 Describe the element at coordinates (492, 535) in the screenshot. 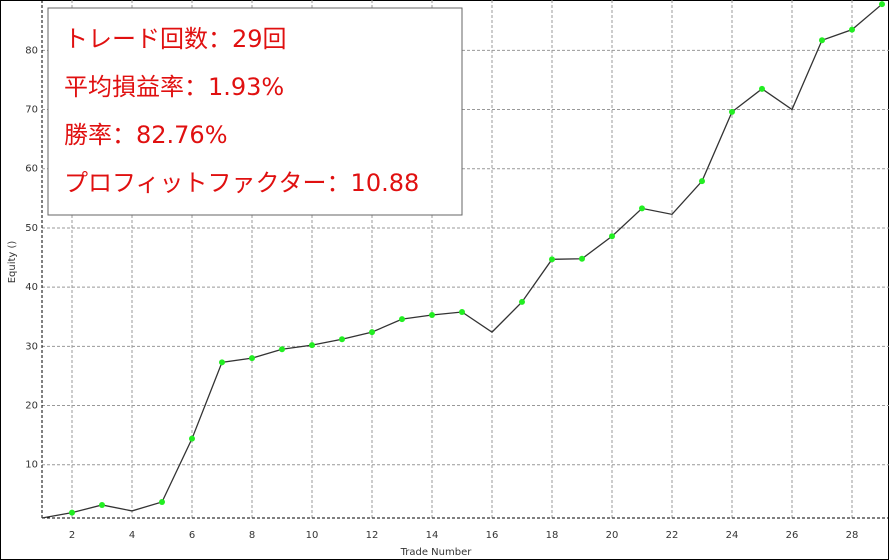

I see `x-tick-label: 16` at that location.